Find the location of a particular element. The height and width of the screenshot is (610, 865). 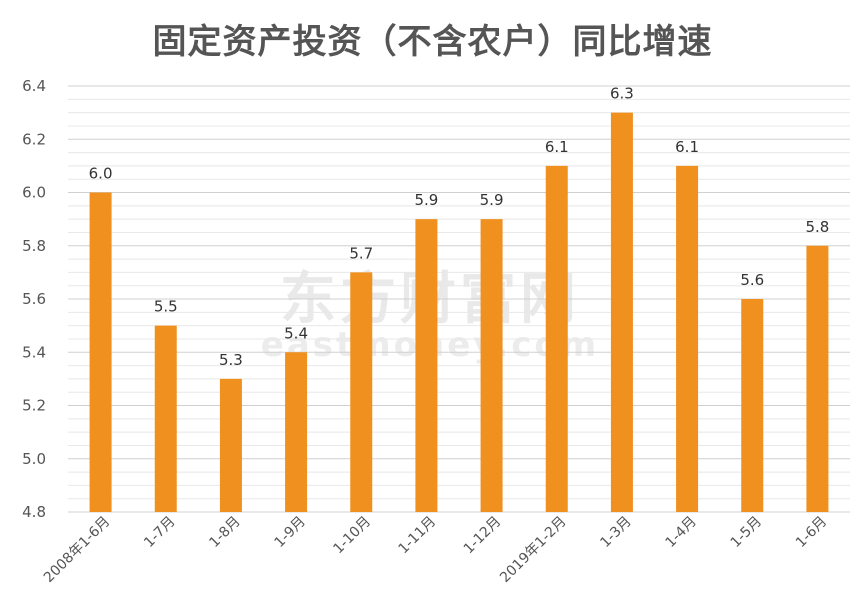

data-label: 5.4 is located at coordinates (296, 333).